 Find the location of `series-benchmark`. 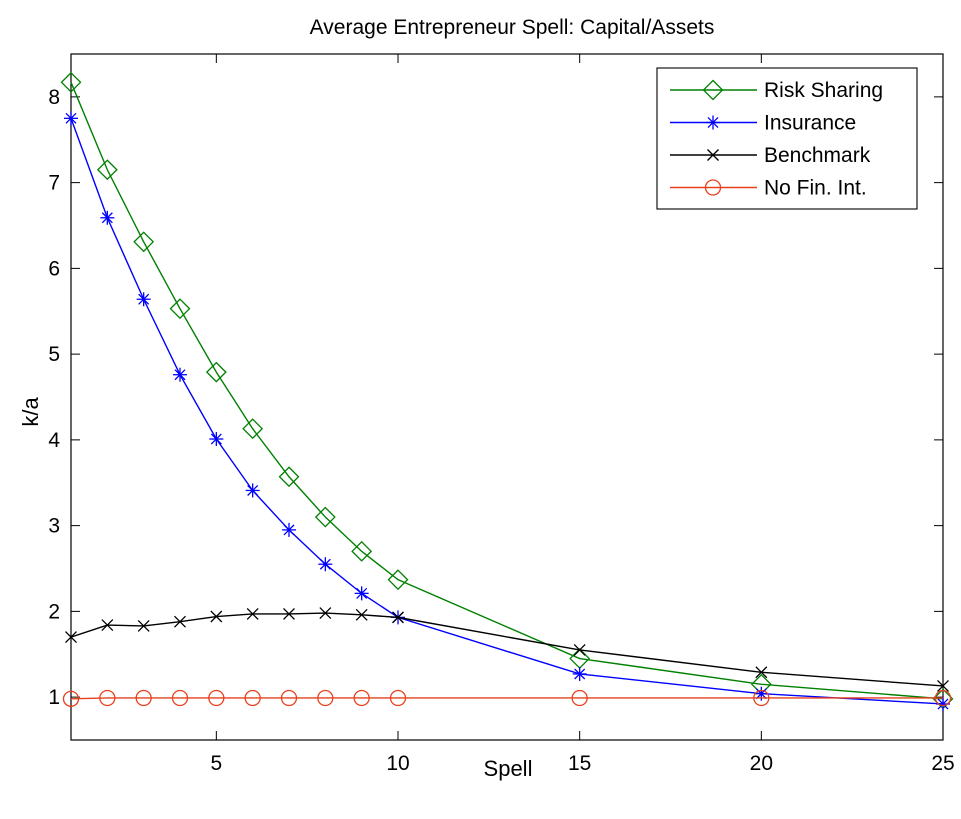

series-benchmark is located at coordinates (507, 649).